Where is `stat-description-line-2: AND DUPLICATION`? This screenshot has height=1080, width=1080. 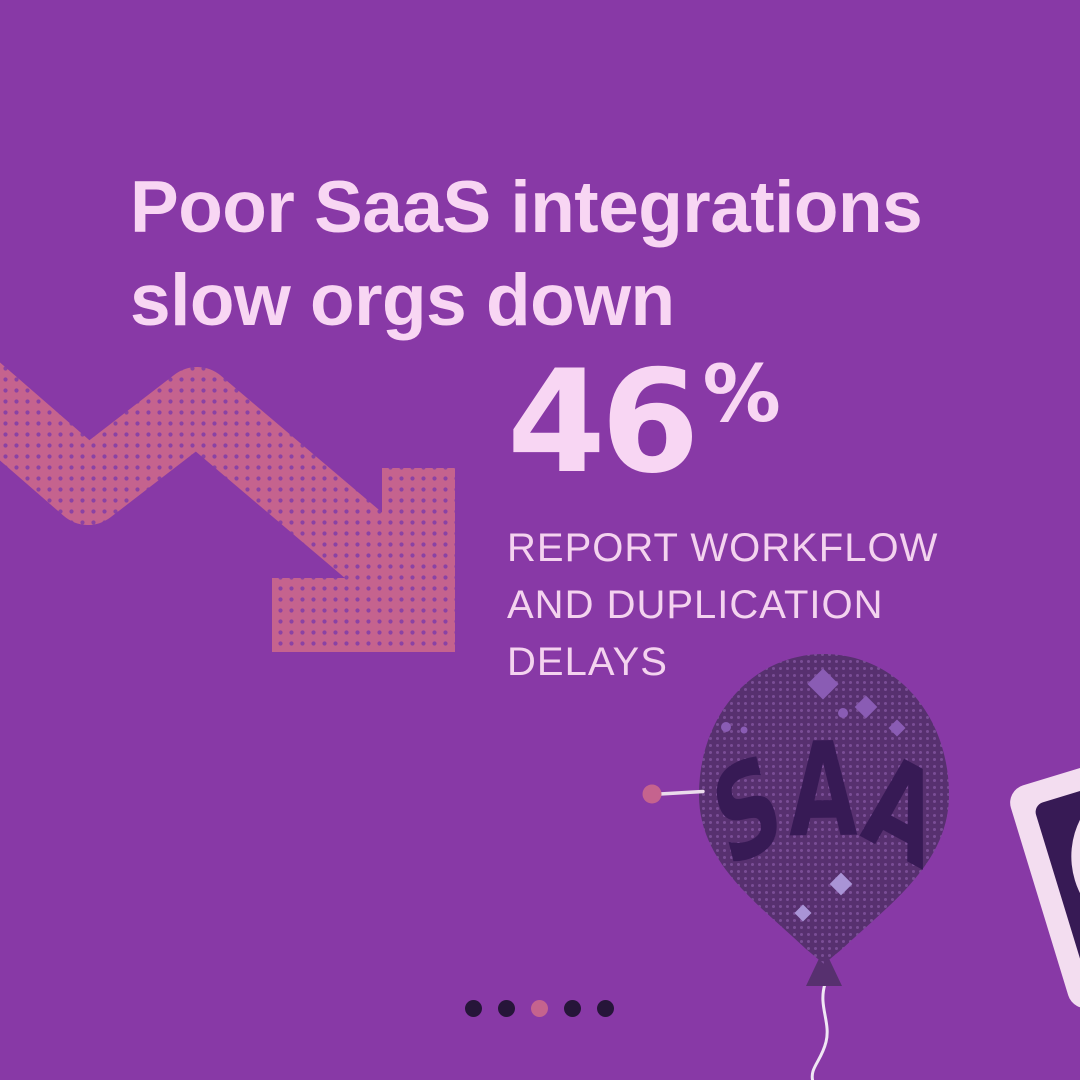
stat-description-line-2: AND DUPLICATION is located at coordinates (695, 605).